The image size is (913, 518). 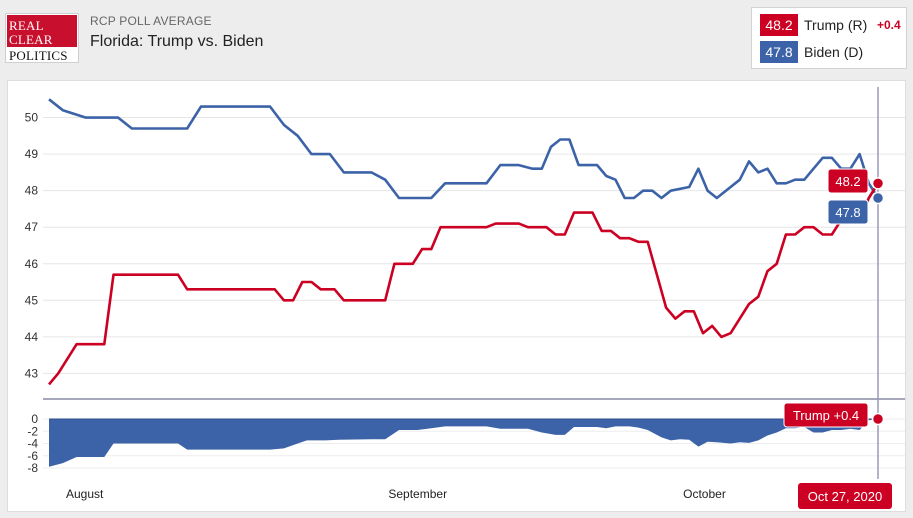 What do you see at coordinates (32, 456) in the screenshot?
I see `spread-y-tick-label: -6` at bounding box center [32, 456].